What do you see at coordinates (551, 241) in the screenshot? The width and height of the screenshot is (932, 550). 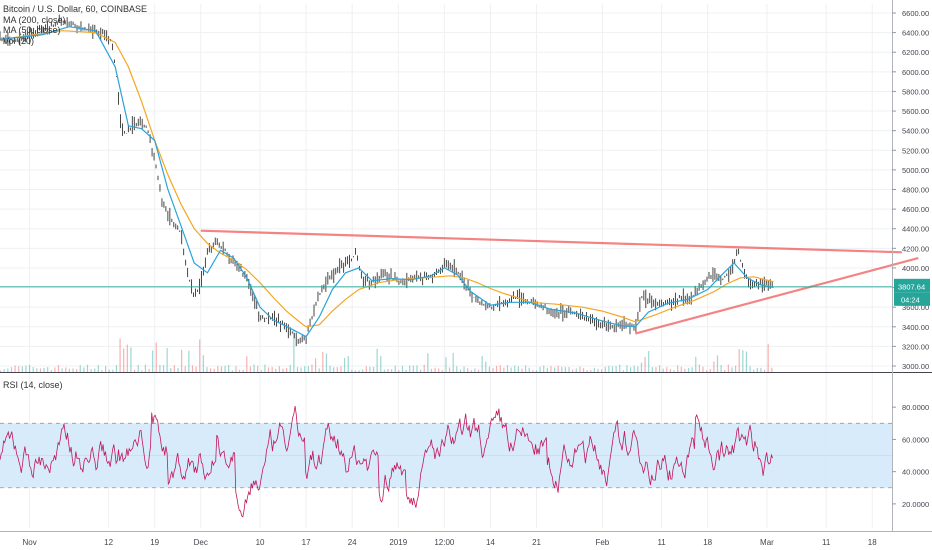 I see `resistance-trendline` at bounding box center [551, 241].